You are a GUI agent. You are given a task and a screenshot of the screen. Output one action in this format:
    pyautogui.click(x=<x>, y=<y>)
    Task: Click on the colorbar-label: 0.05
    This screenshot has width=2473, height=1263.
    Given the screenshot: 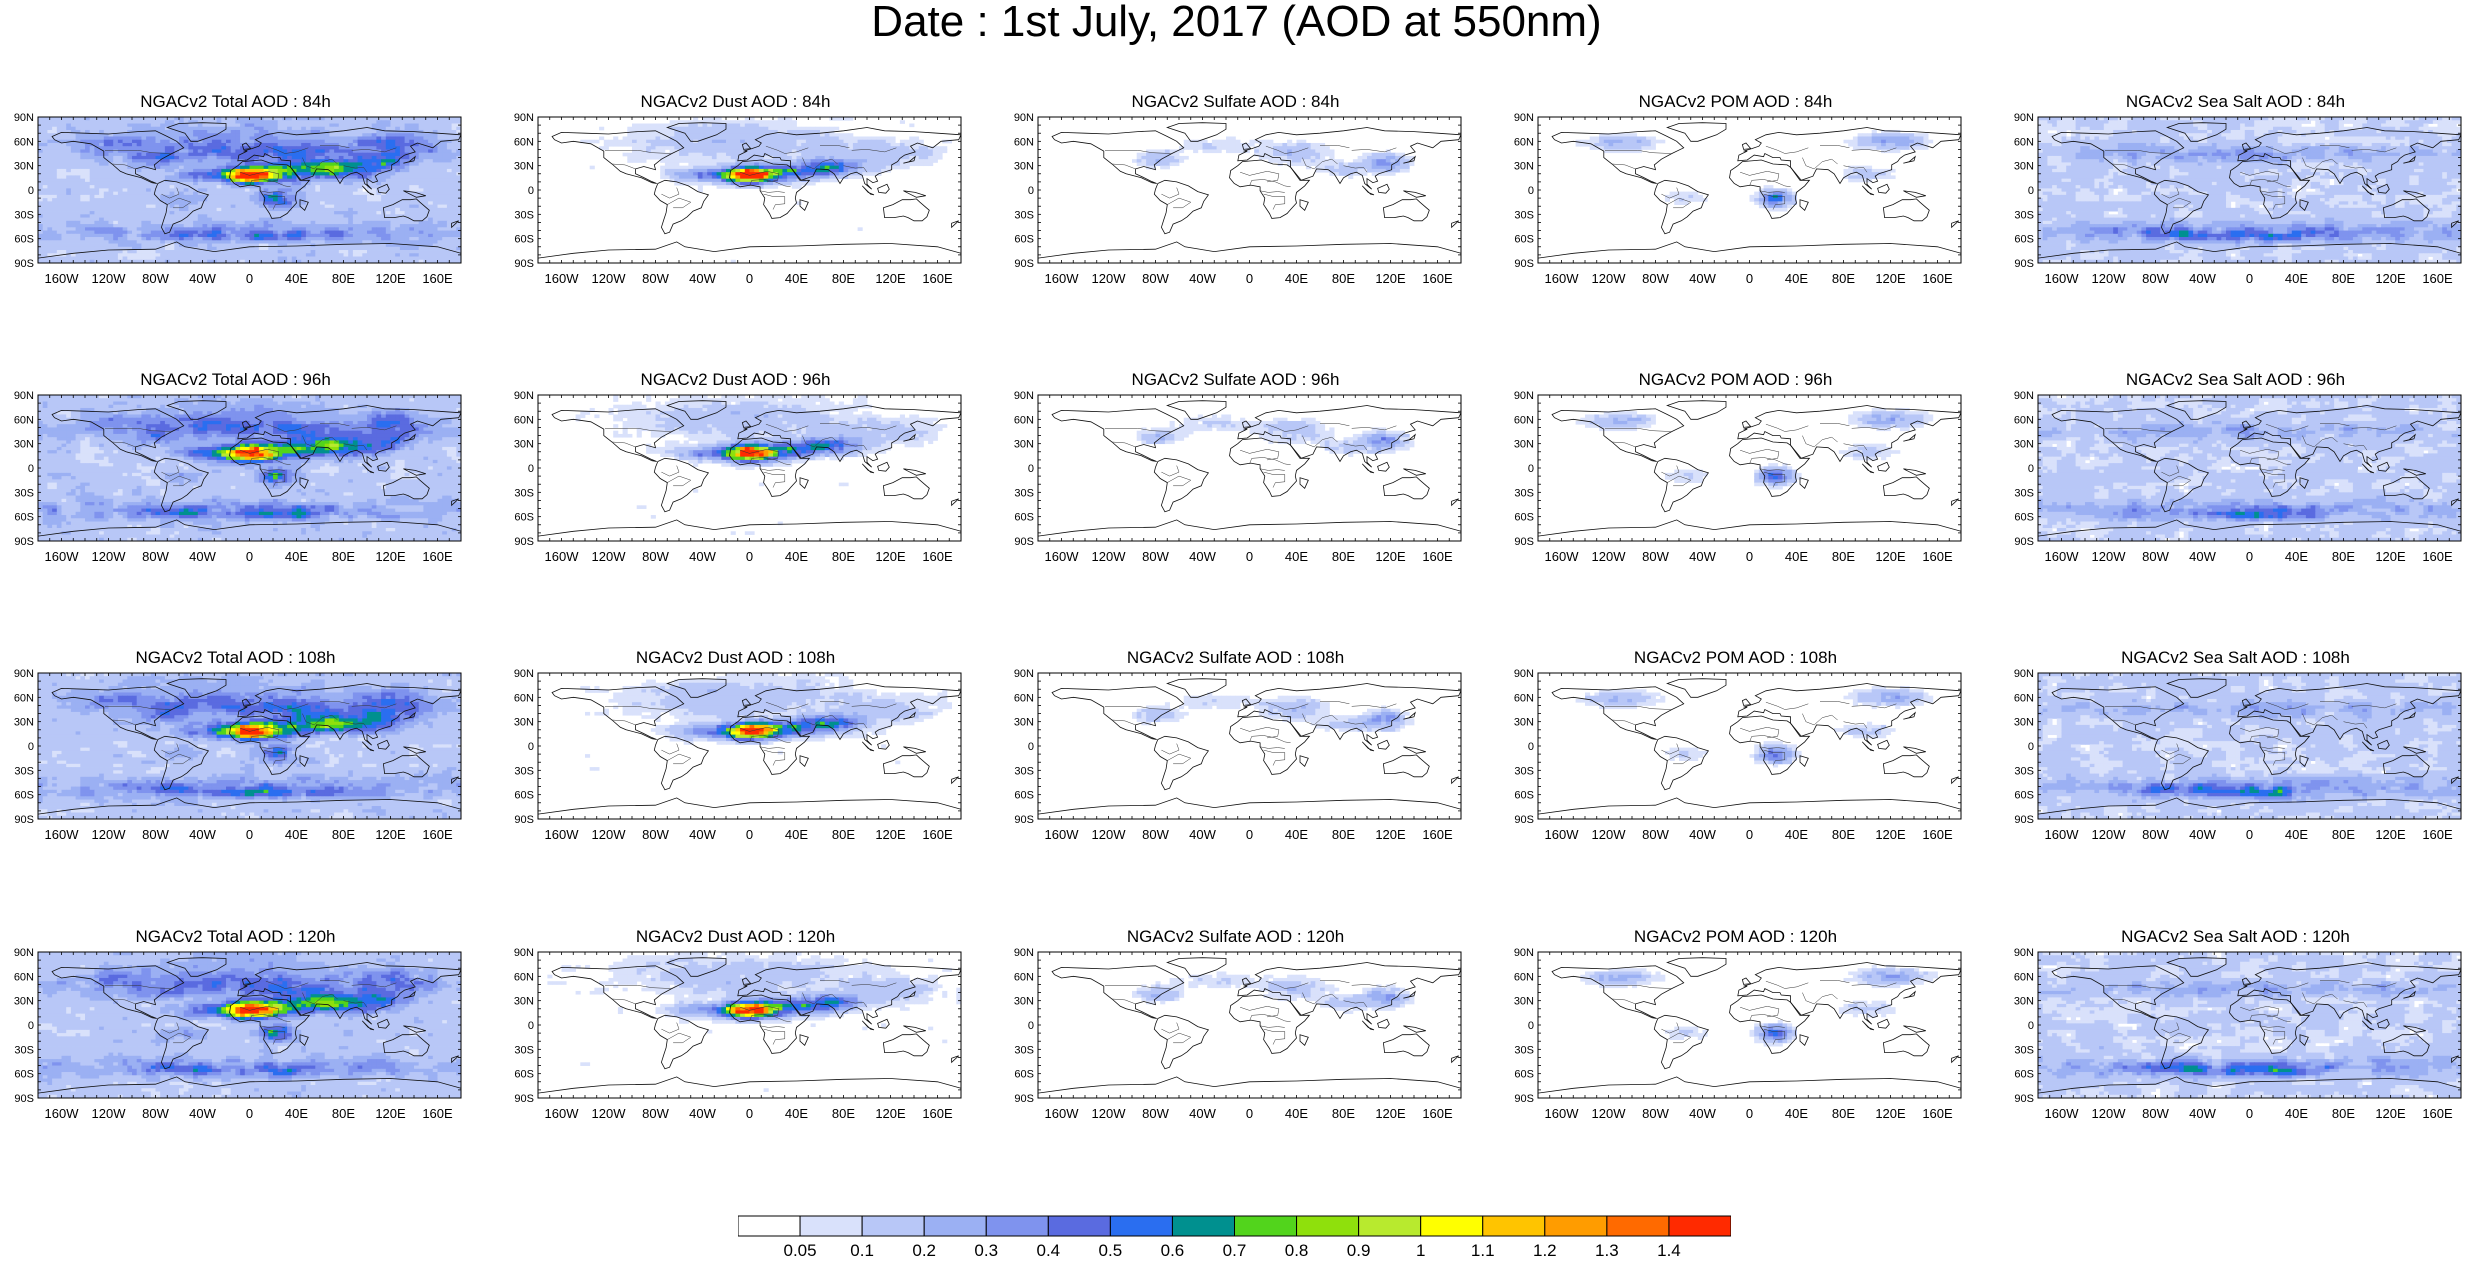 What is the action you would take?
    pyautogui.click(x=800, y=1249)
    